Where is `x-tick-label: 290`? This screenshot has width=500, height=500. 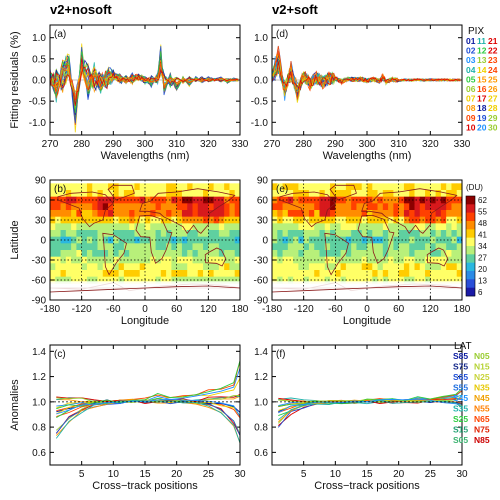
x-tick-label: 290 is located at coordinates (335, 144).